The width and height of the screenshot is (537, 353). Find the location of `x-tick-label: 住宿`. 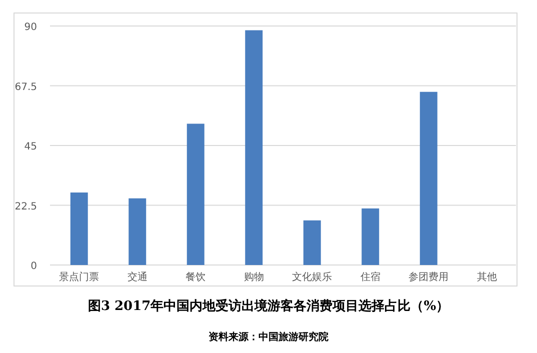

x-tick-label: 住宿 is located at coordinates (370, 277).